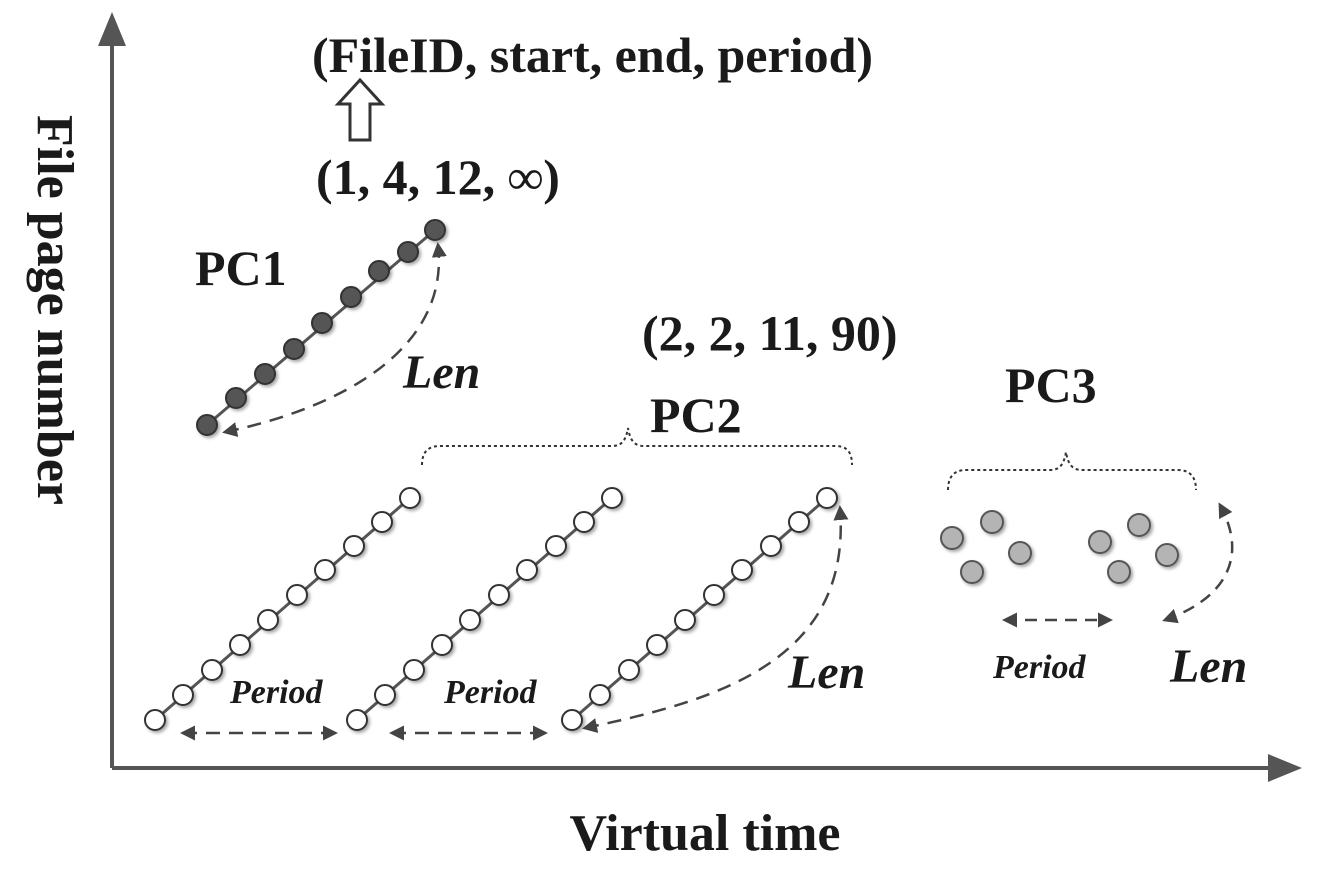  What do you see at coordinates (715, 619) in the screenshot?
I see `pc2-len-arrow` at bounding box center [715, 619].